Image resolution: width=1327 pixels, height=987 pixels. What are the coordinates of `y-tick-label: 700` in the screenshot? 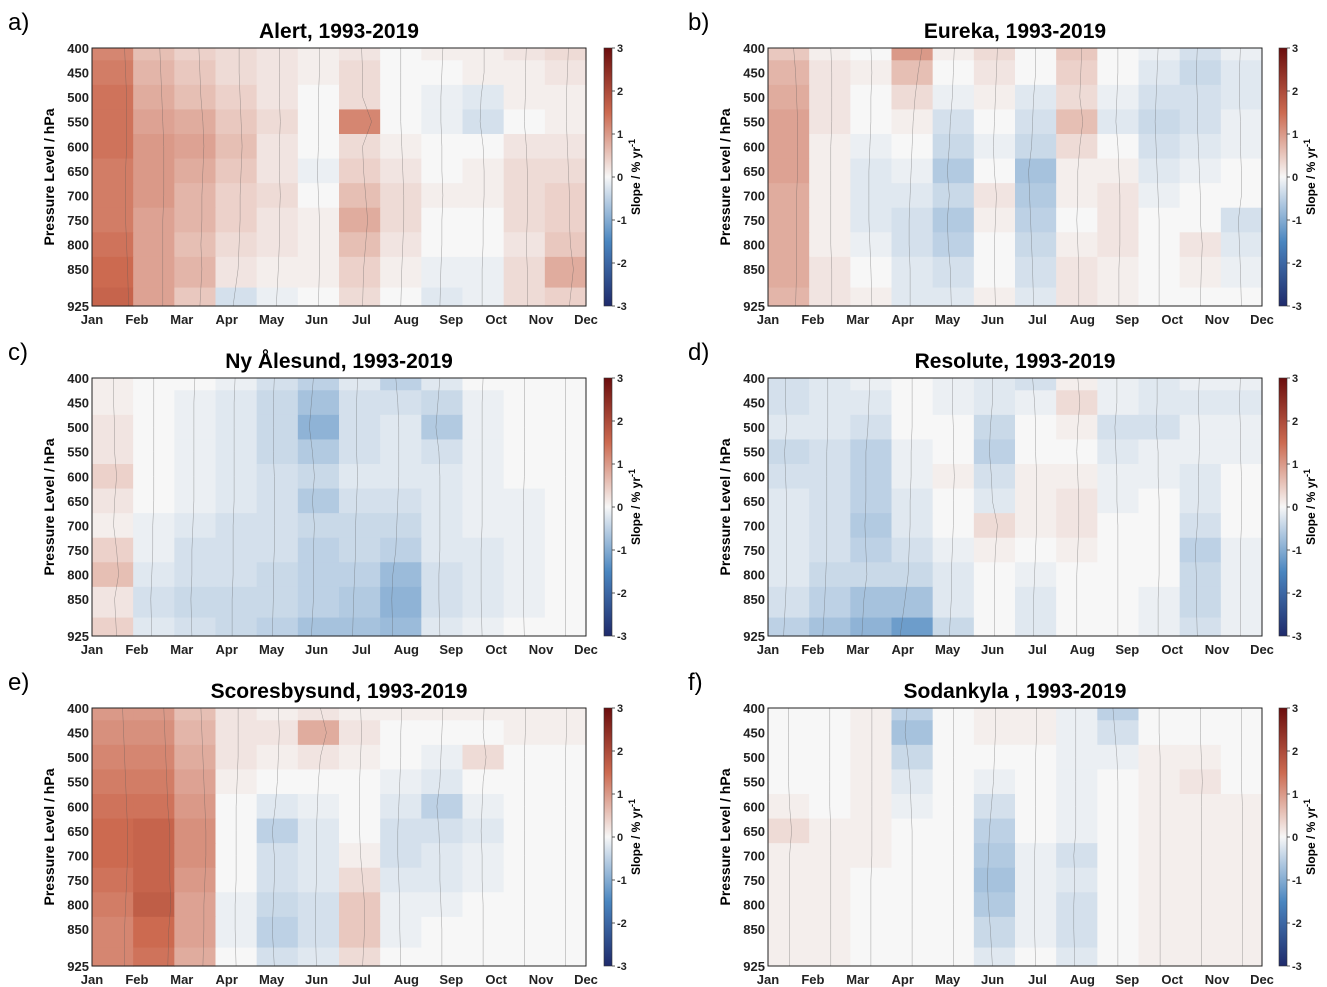 It's located at (754, 195).